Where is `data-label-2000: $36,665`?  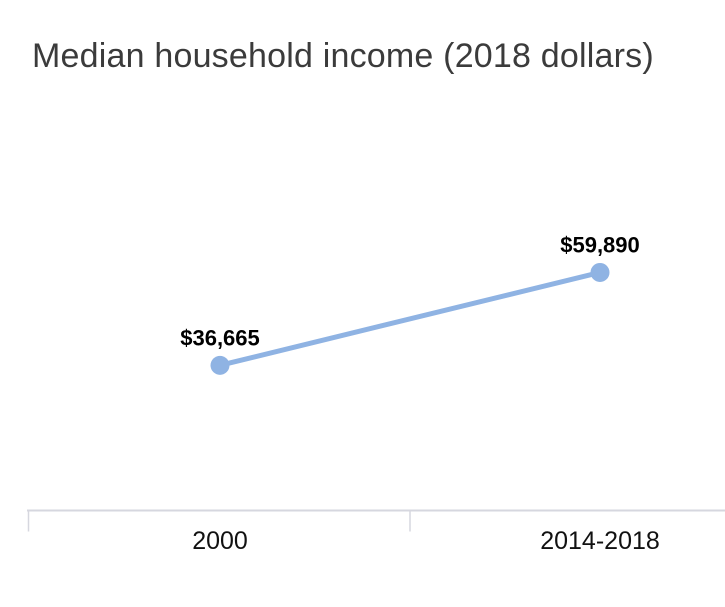
data-label-2000: $36,665 is located at coordinates (220, 338).